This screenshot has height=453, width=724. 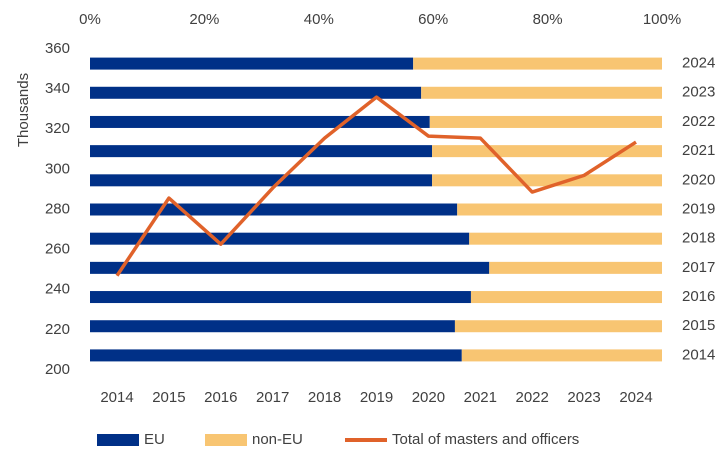 What do you see at coordinates (57, 289) in the screenshot?
I see `y-tick-label: 240` at bounding box center [57, 289].